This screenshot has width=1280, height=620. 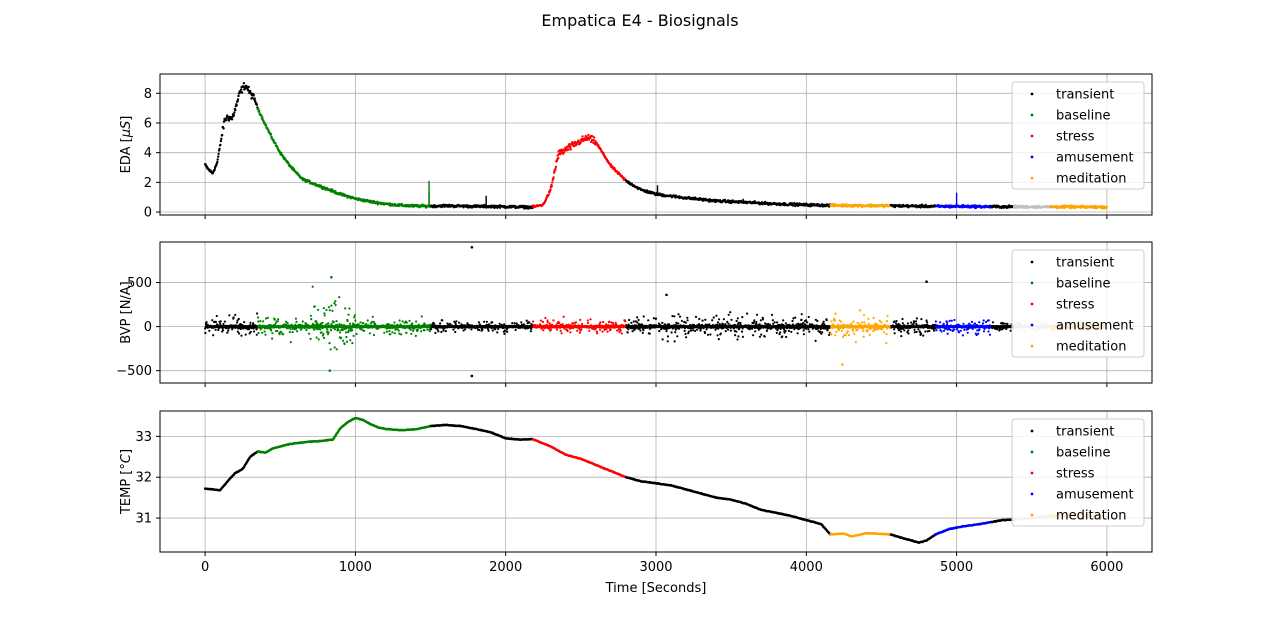 What do you see at coordinates (1032, 115) in the screenshot?
I see `legend-marker-baseline` at bounding box center [1032, 115].